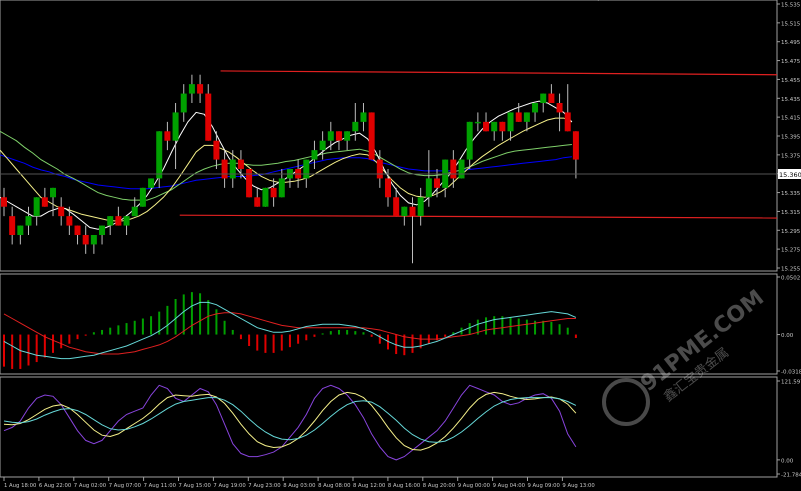 The image size is (801, 491). Describe the element at coordinates (789, 326) in the screenshot. I see `macd-y-axis: 0.0502 0.00 -0.0318` at that location.